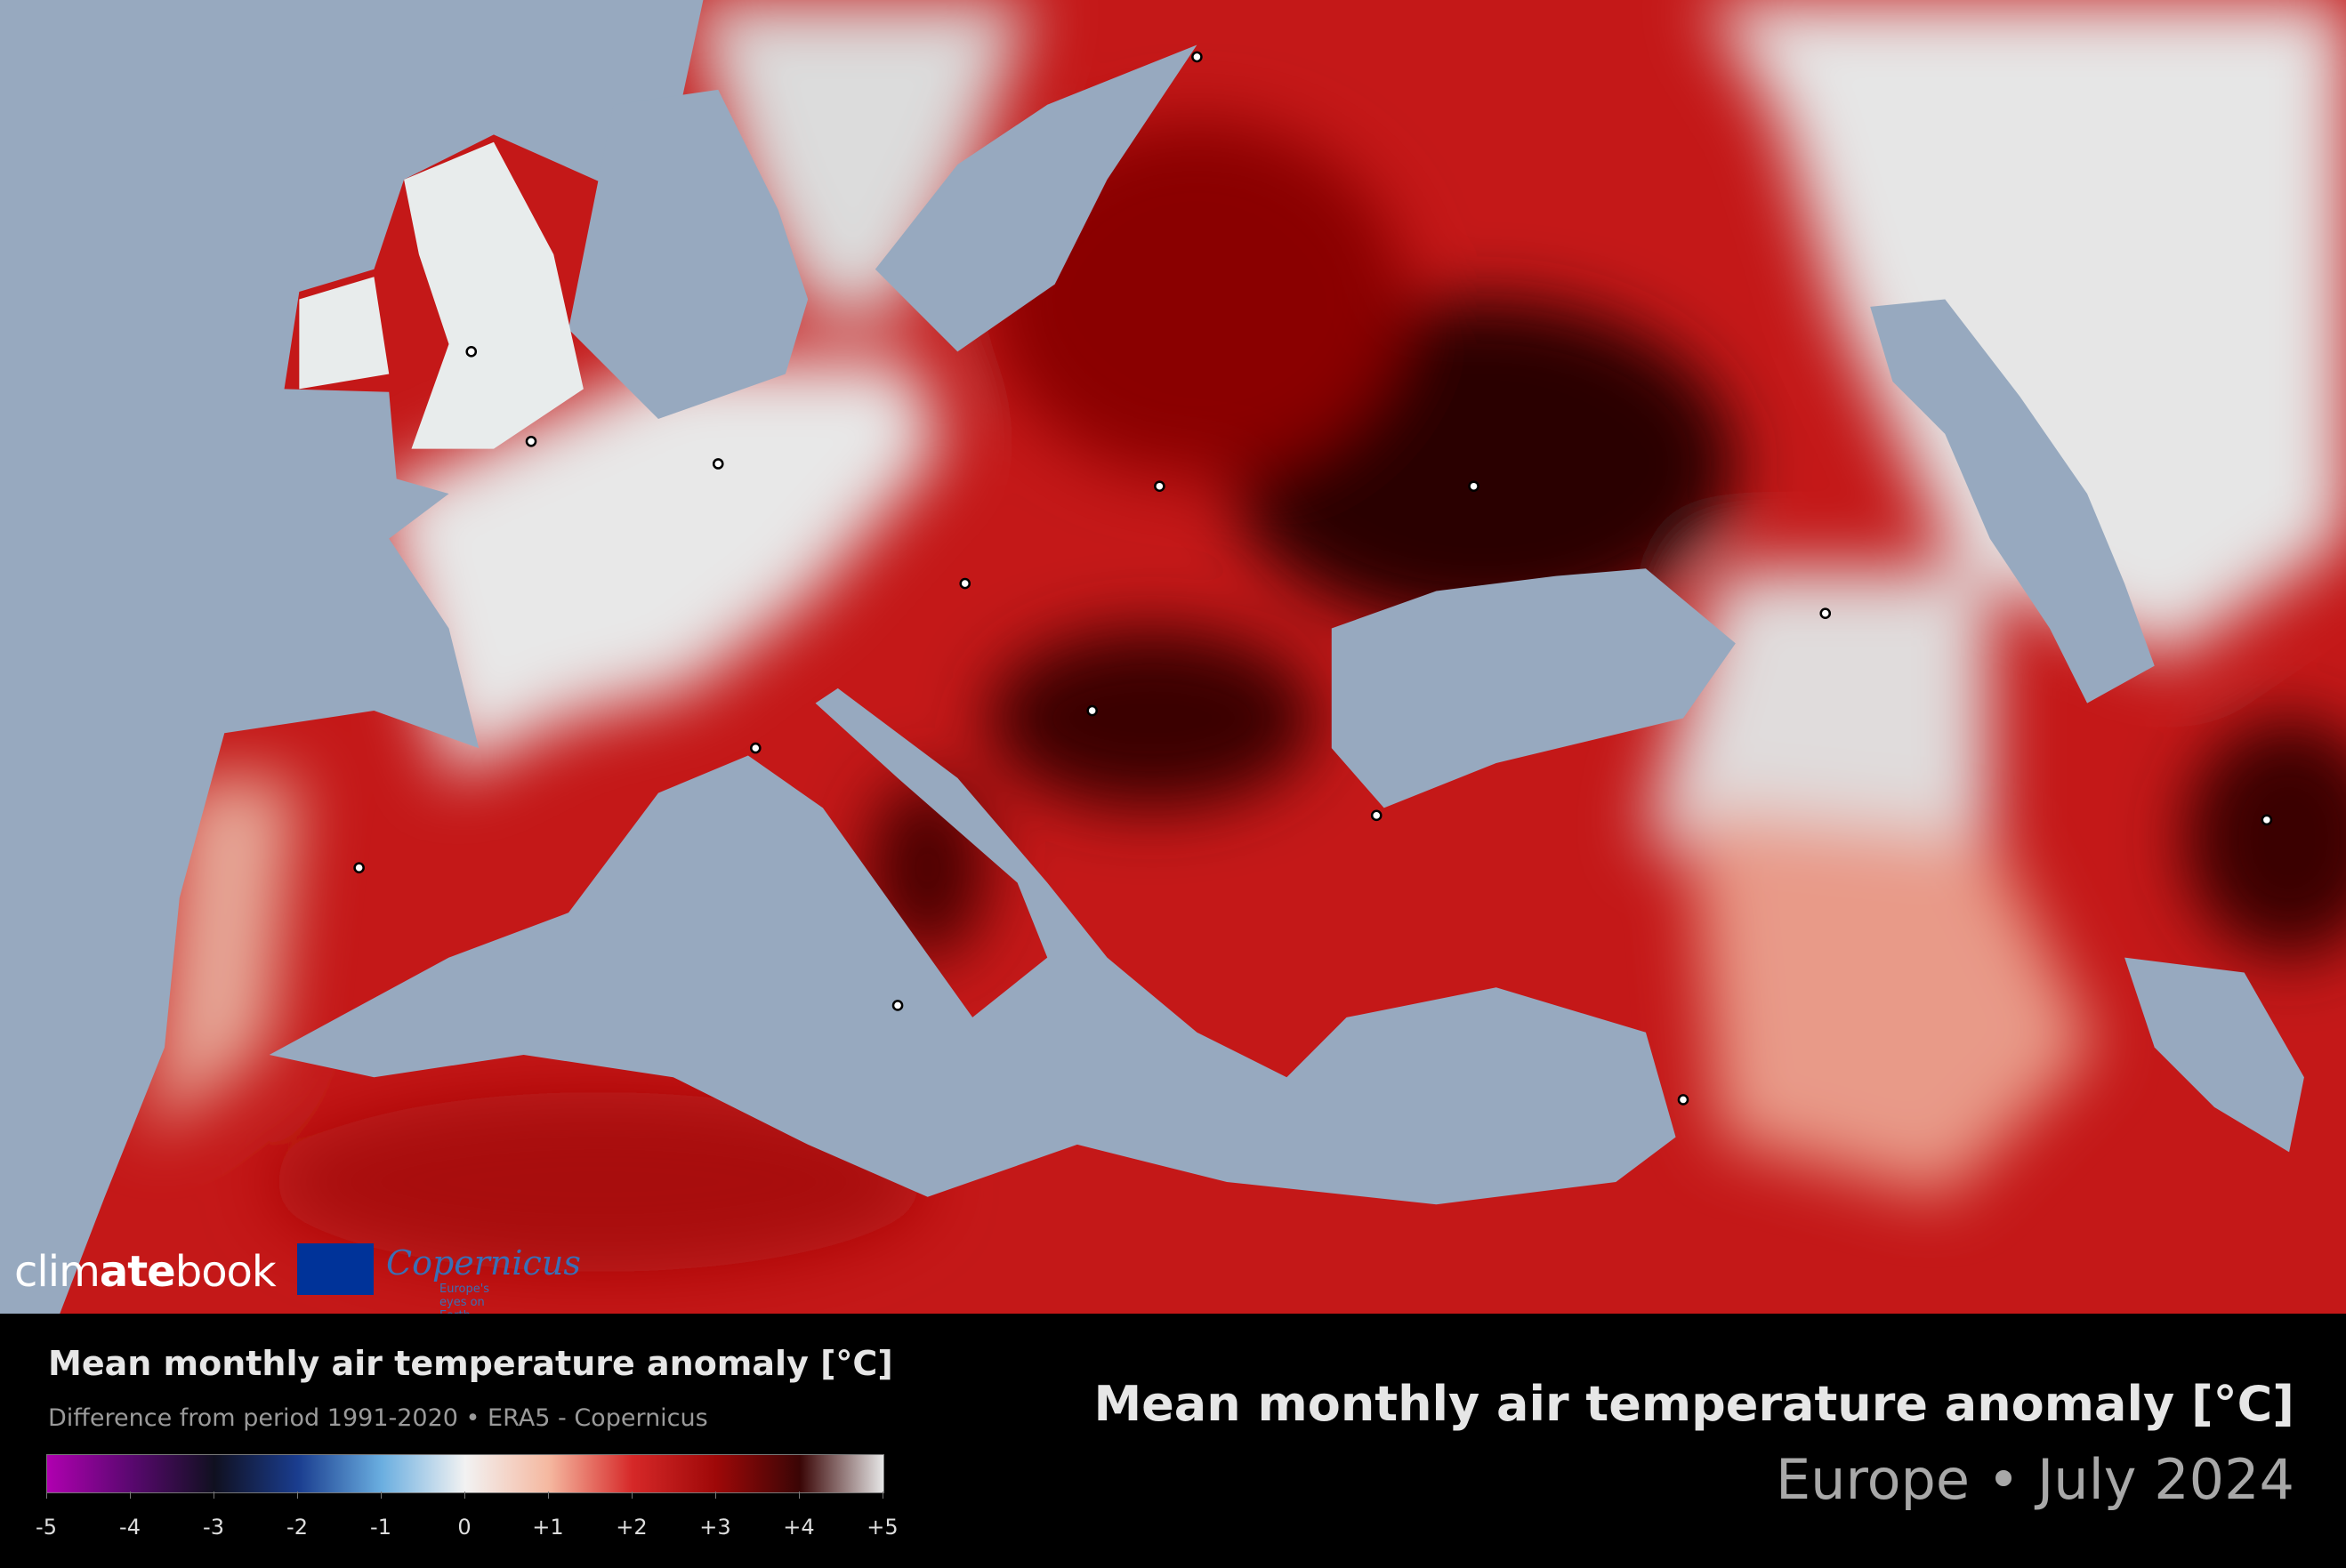 Image resolution: width=2346 pixels, height=1568 pixels. Describe the element at coordinates (214, 1527) in the screenshot. I see `tick-label: -3` at that location.